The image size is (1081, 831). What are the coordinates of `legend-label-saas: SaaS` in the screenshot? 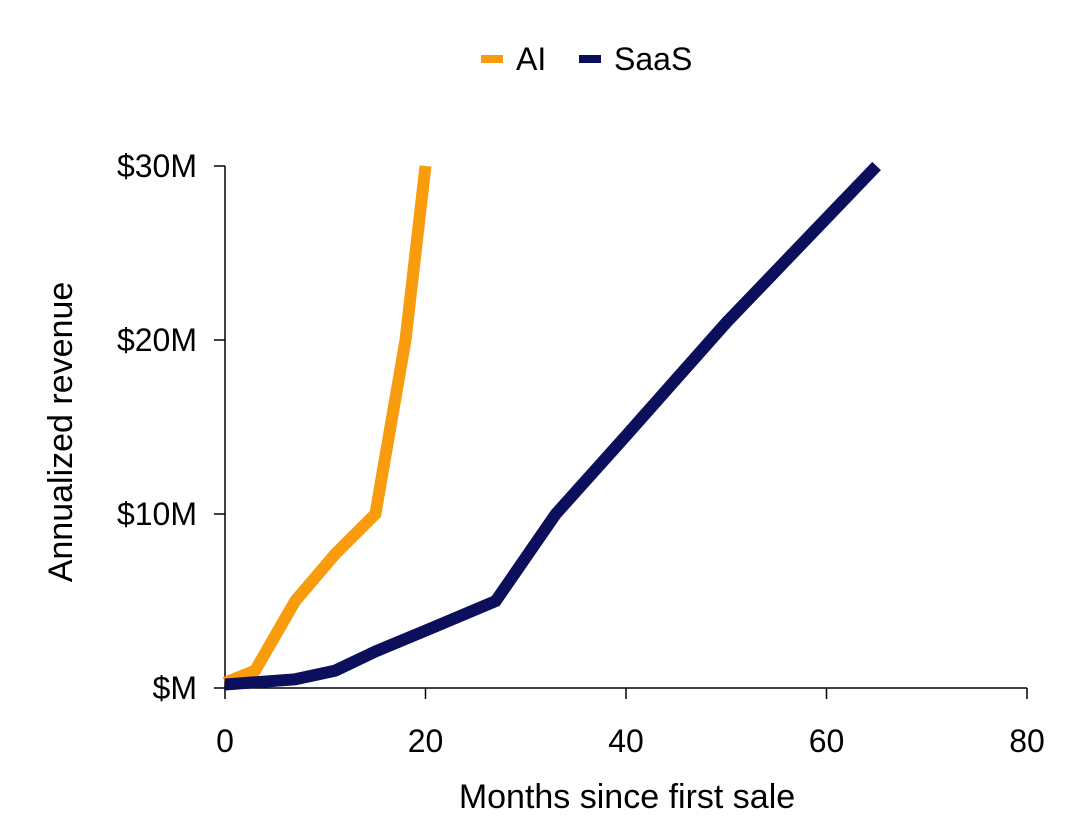 It's located at (653, 59).